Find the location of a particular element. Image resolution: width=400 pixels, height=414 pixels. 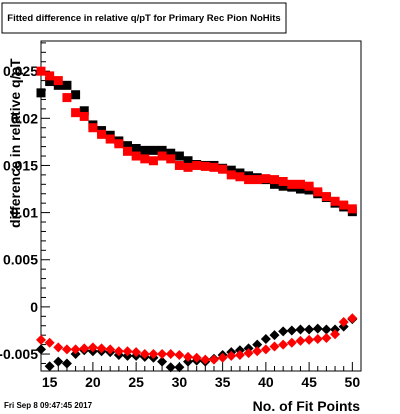

x-tick-label: 25 is located at coordinates (136, 382).